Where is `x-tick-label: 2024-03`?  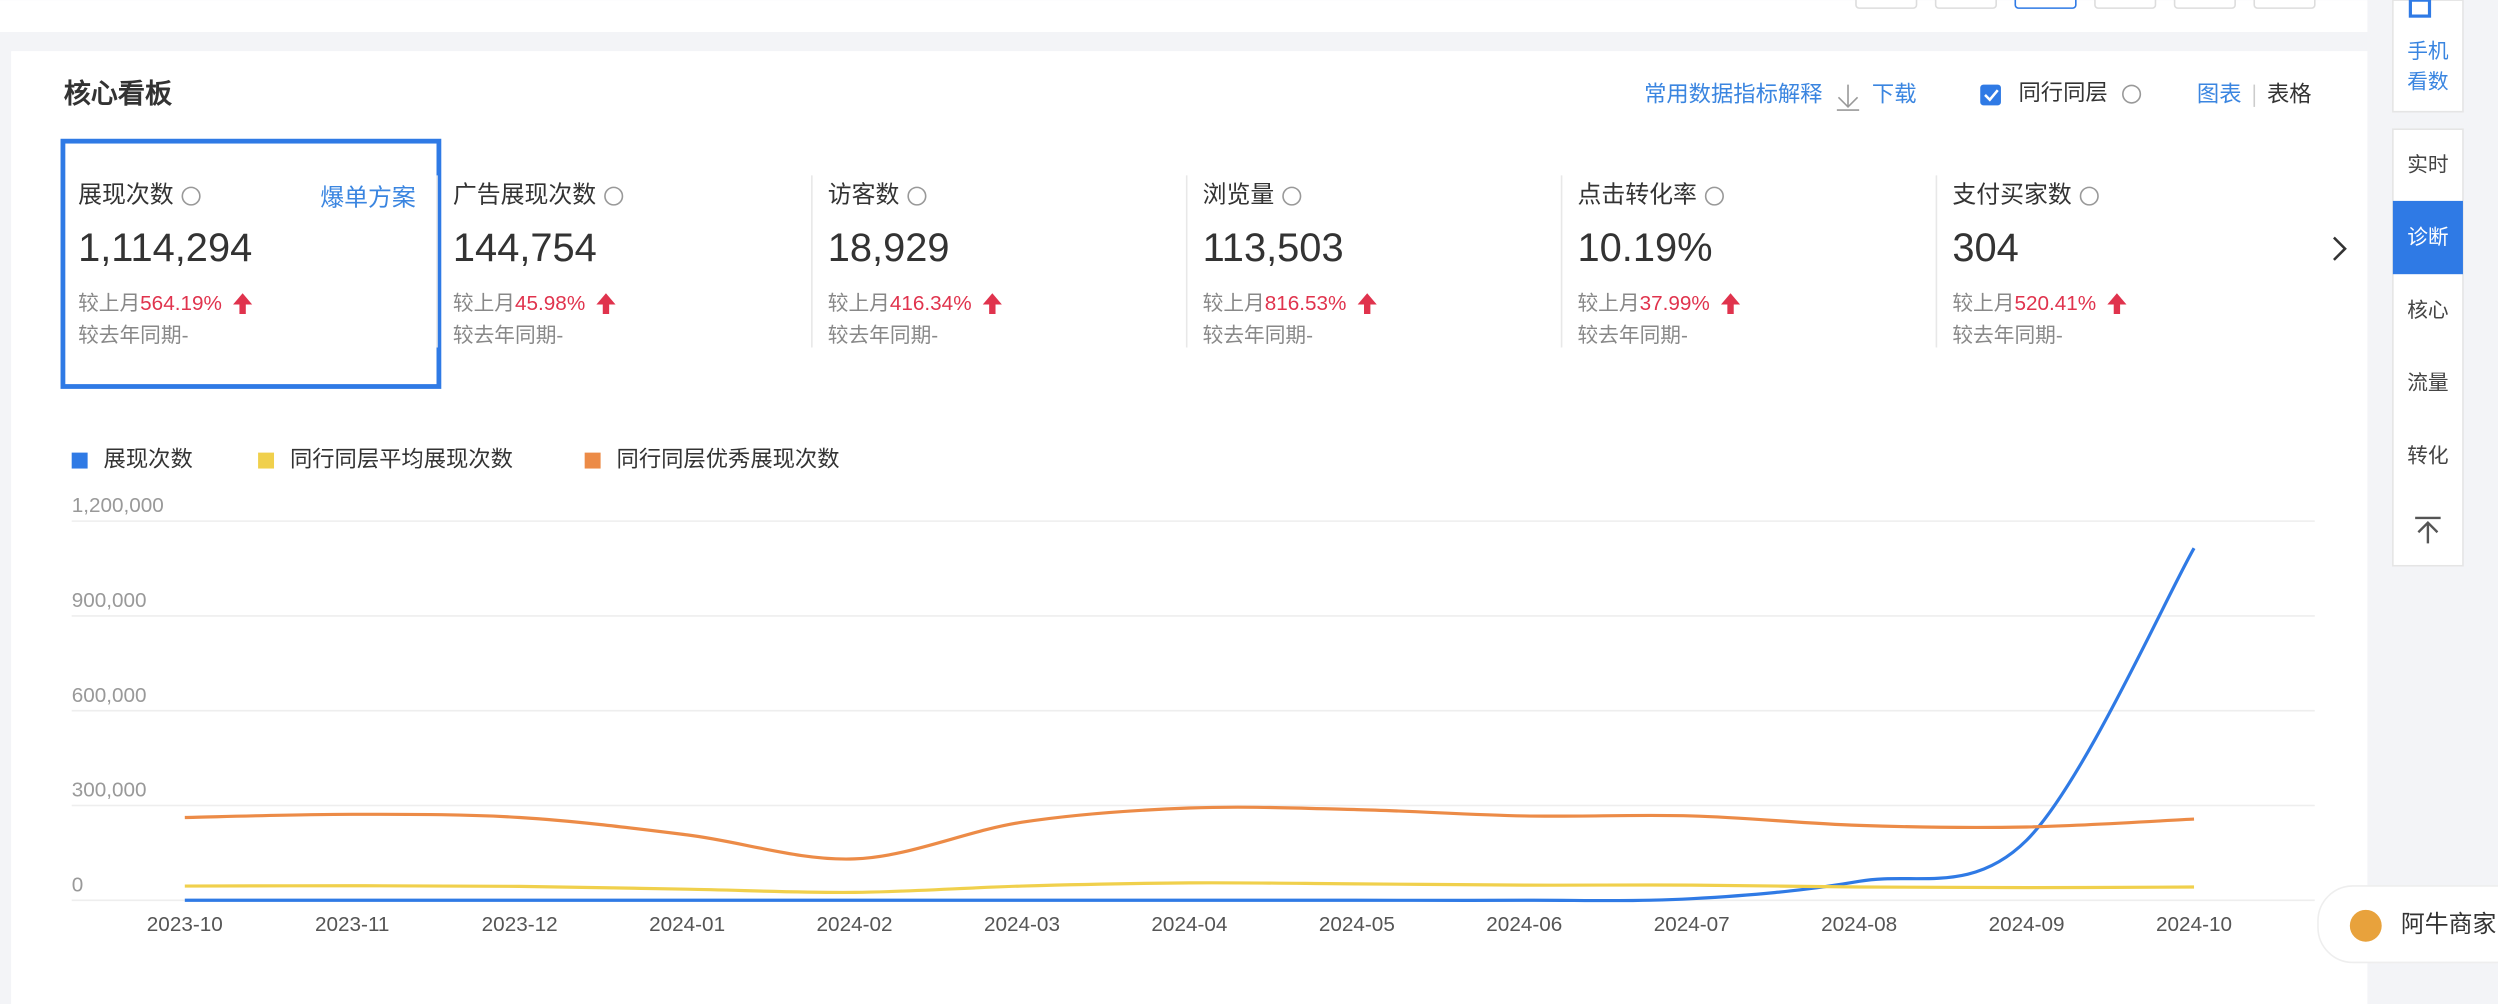
x-tick-label: 2024-03 is located at coordinates (1022, 924).